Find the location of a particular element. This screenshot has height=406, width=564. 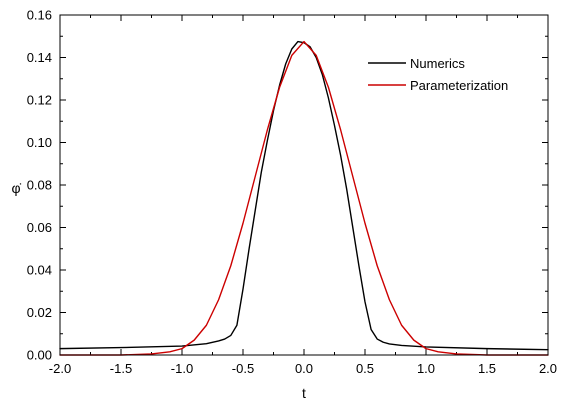

legend-label-numerics: Numerics is located at coordinates (437, 63).